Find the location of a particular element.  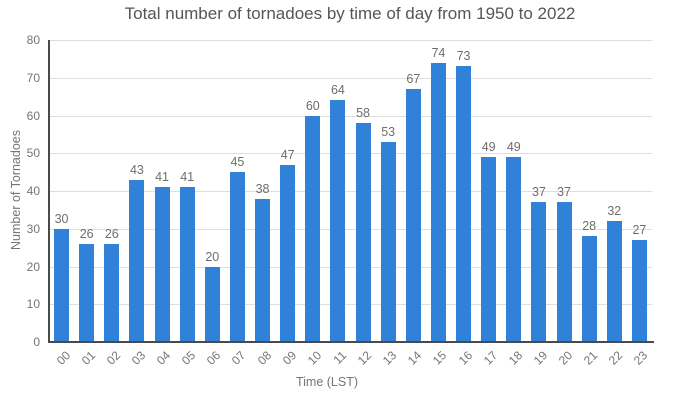

bar-value-label-19: 37 is located at coordinates (538, 192).